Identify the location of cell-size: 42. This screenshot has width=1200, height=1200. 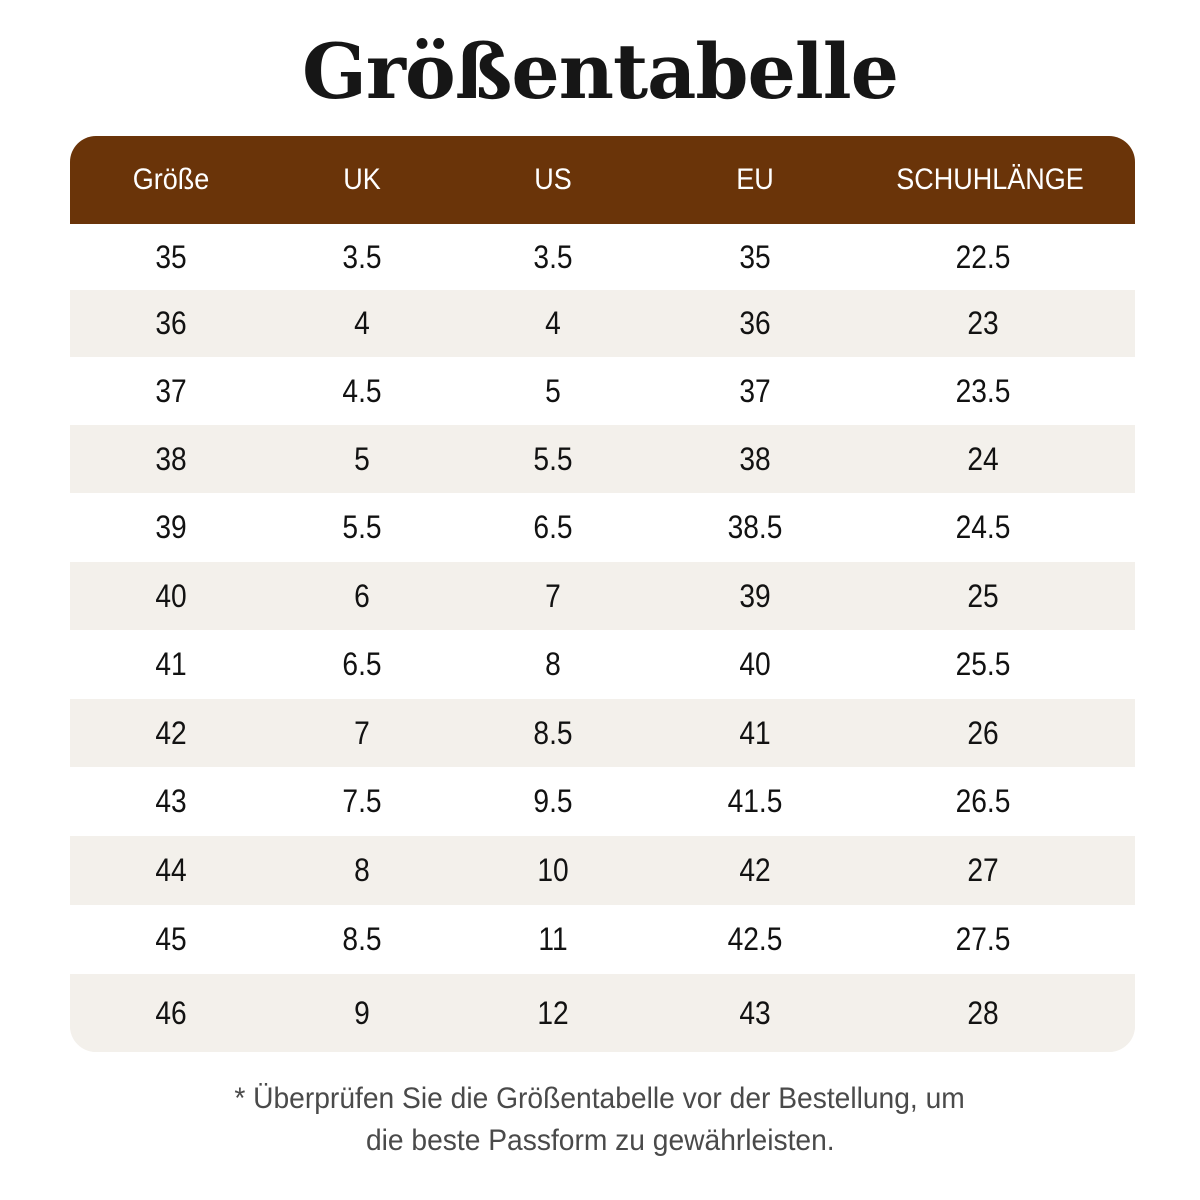
(171, 732).